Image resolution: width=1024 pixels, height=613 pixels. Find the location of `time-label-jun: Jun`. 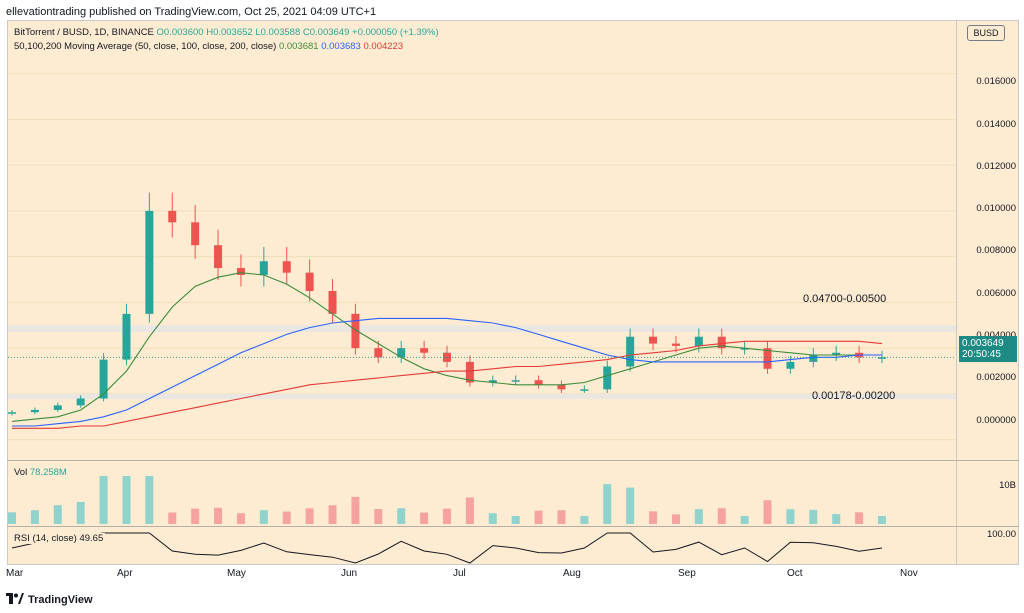

time-label-jun: Jun is located at coordinates (349, 573).